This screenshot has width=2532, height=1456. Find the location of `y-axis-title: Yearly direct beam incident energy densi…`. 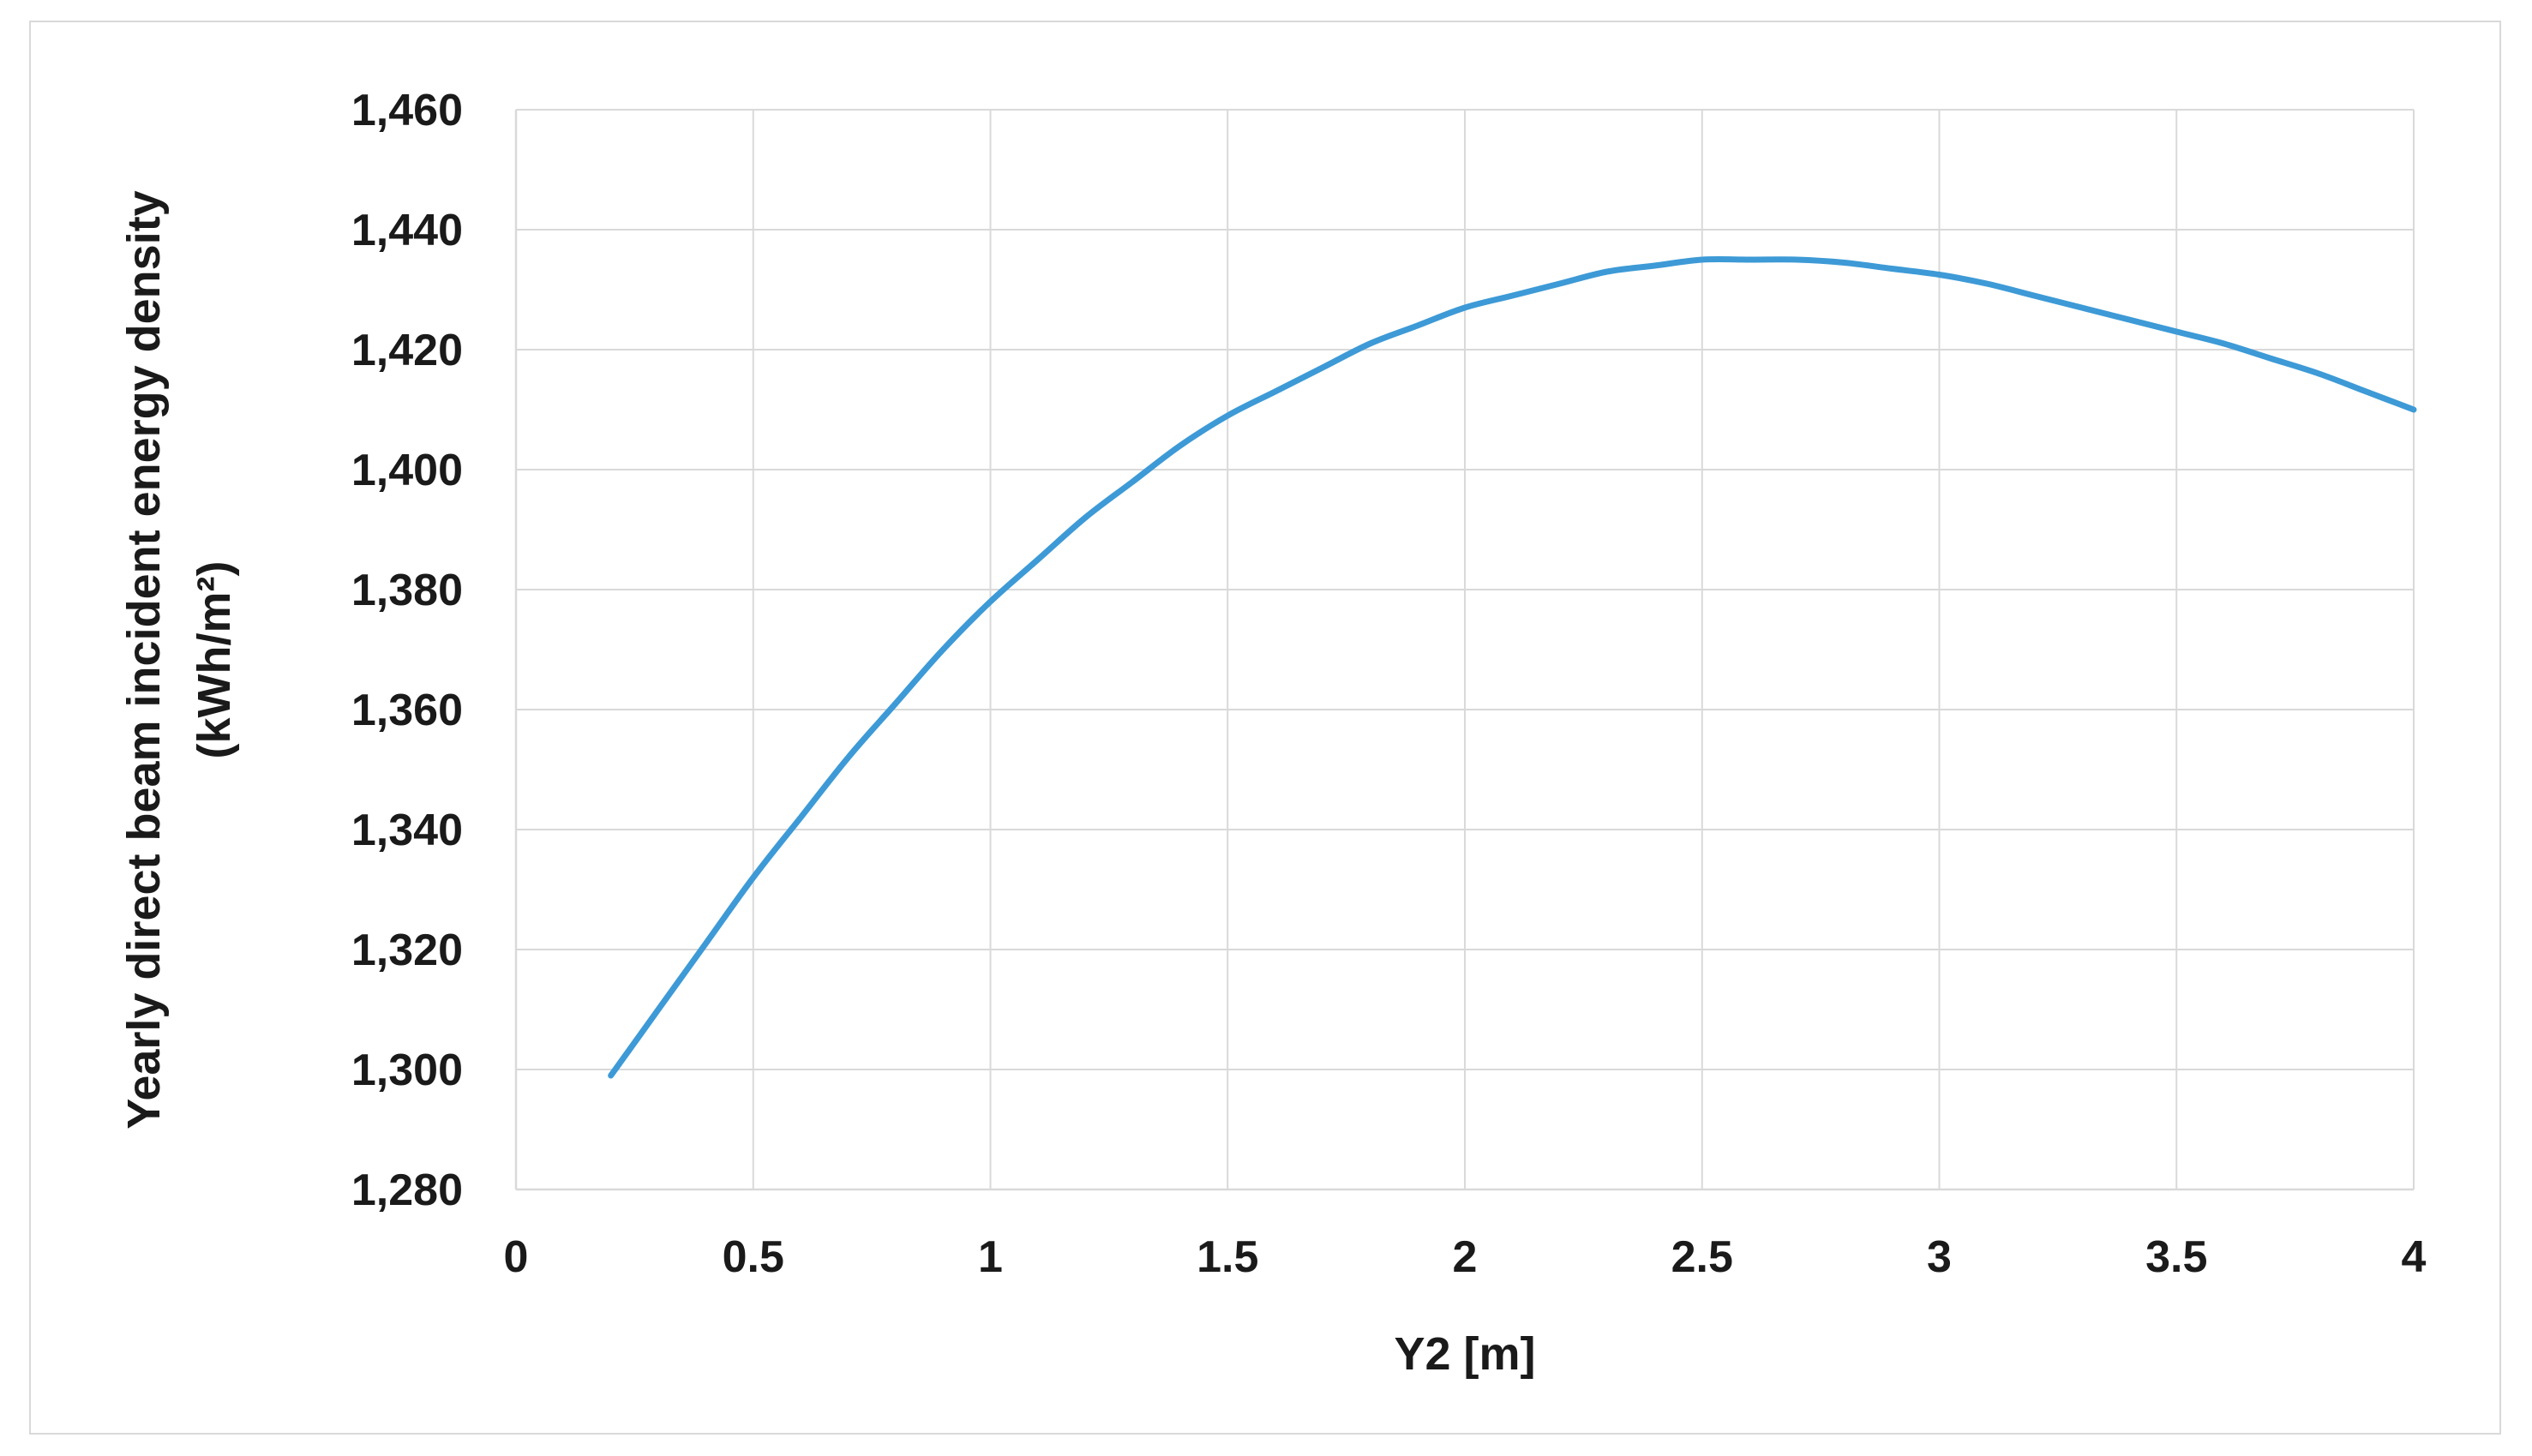

y-axis-title: Yearly direct beam incident energy densi… is located at coordinates (144, 660).